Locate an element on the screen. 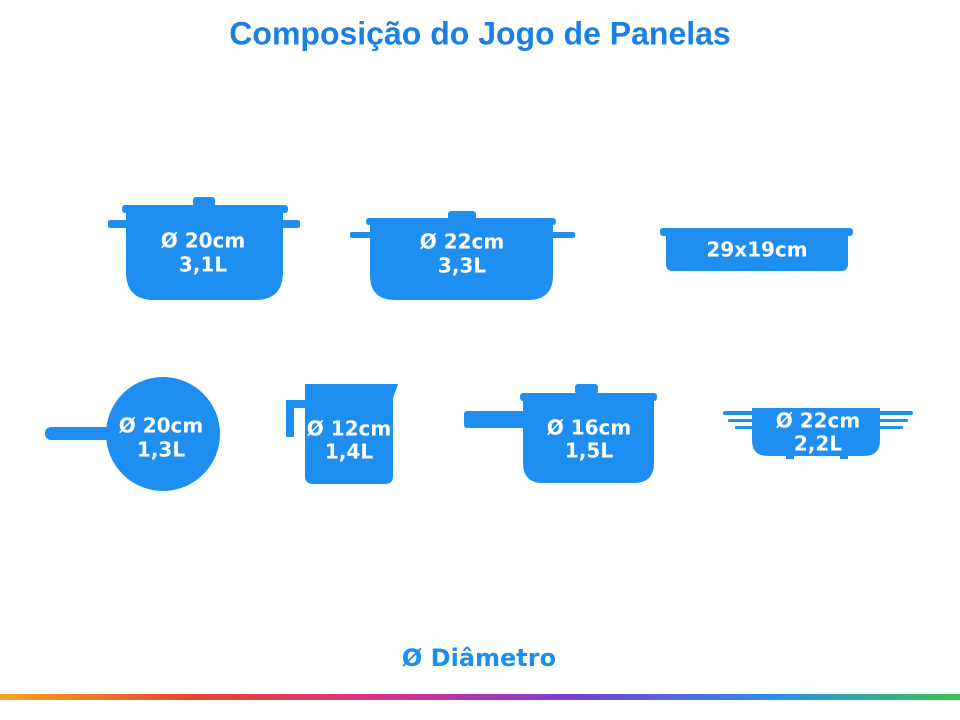  small-pan is located at coordinates (818, 433).